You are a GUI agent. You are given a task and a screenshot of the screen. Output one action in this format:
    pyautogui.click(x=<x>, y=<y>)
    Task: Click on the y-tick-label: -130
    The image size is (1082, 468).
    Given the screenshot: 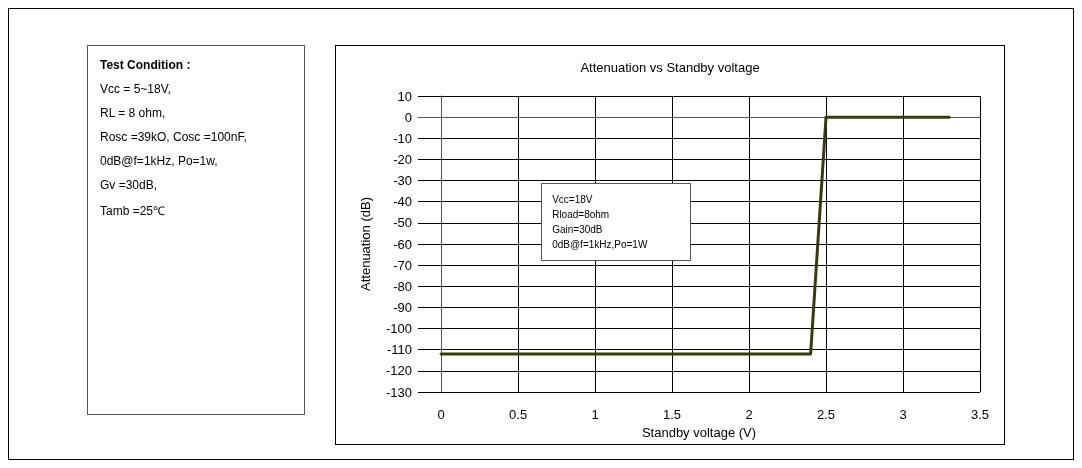 What is the action you would take?
    pyautogui.click(x=398, y=392)
    